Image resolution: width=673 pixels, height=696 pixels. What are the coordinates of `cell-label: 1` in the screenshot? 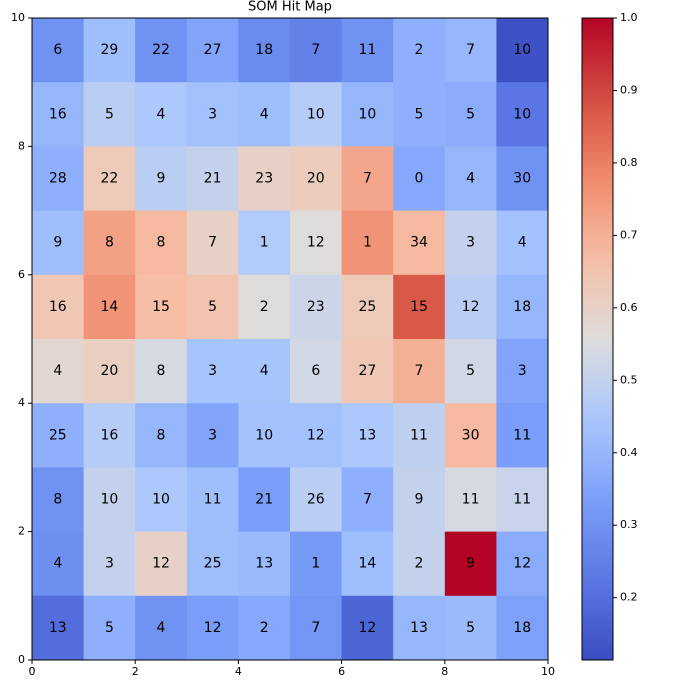 It's located at (315, 564).